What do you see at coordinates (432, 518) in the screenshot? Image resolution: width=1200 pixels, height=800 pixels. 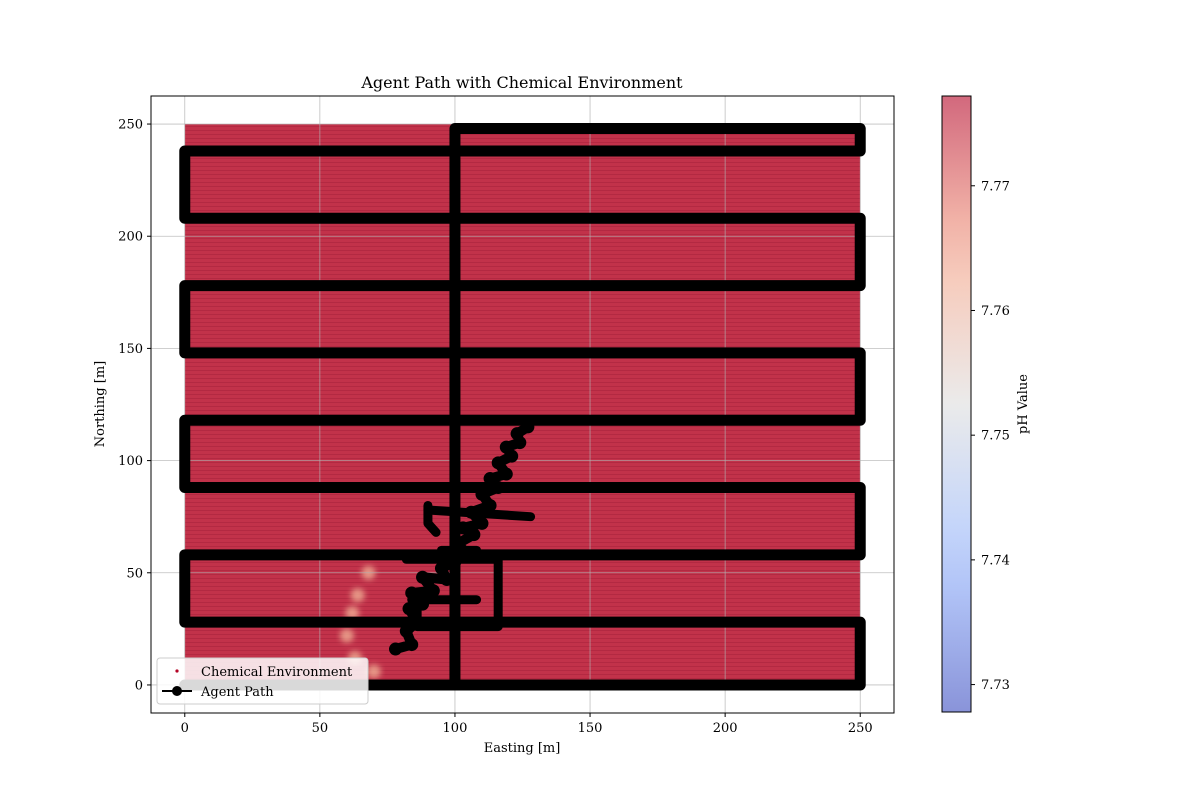 I see `agent-path-excursion-line` at bounding box center [432, 518].